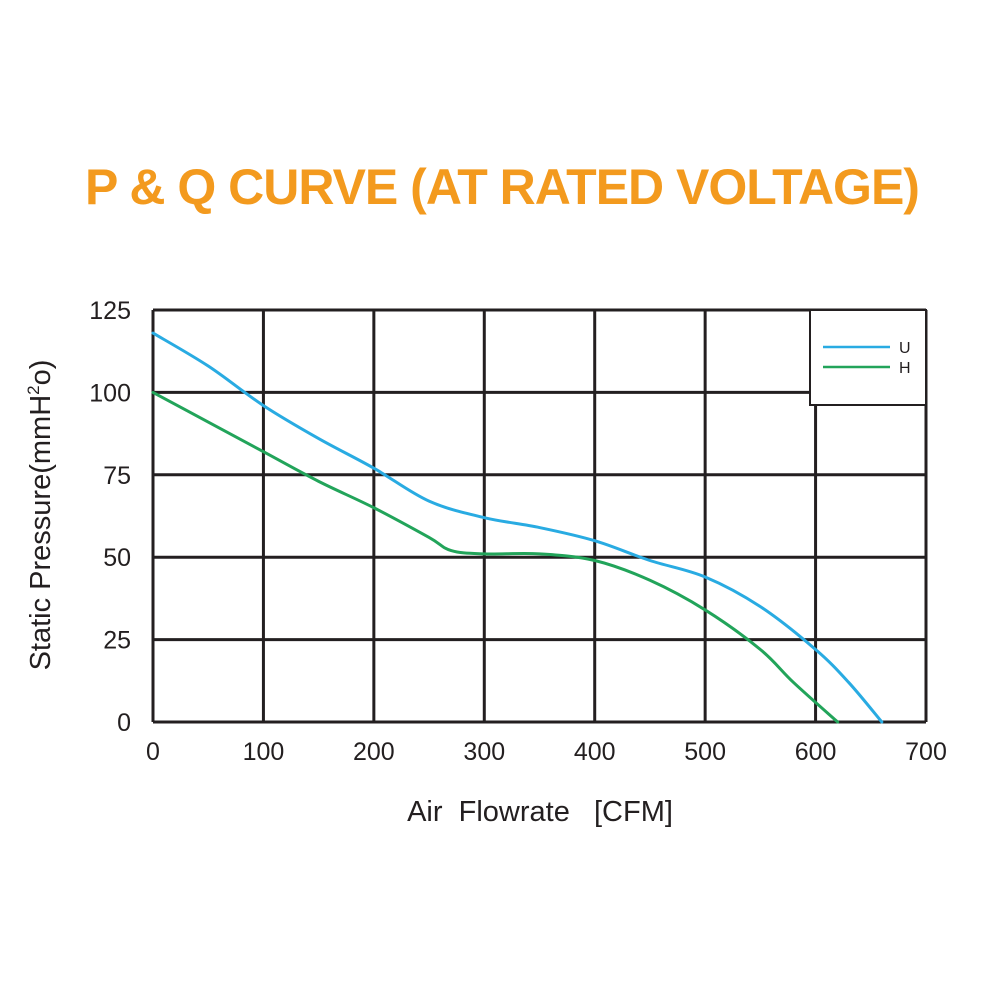  I want to click on y-axis-label: Static Pressure(mmH2o), so click(40, 515).